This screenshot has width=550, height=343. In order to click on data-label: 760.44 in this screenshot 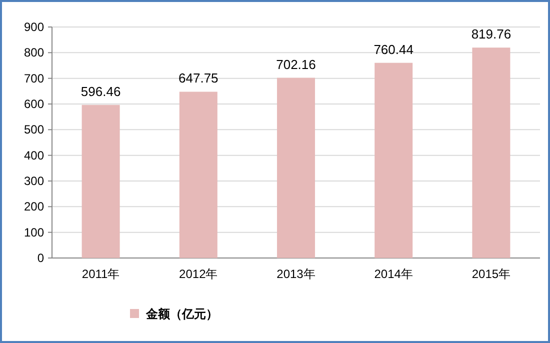, I will do `click(394, 49)`.